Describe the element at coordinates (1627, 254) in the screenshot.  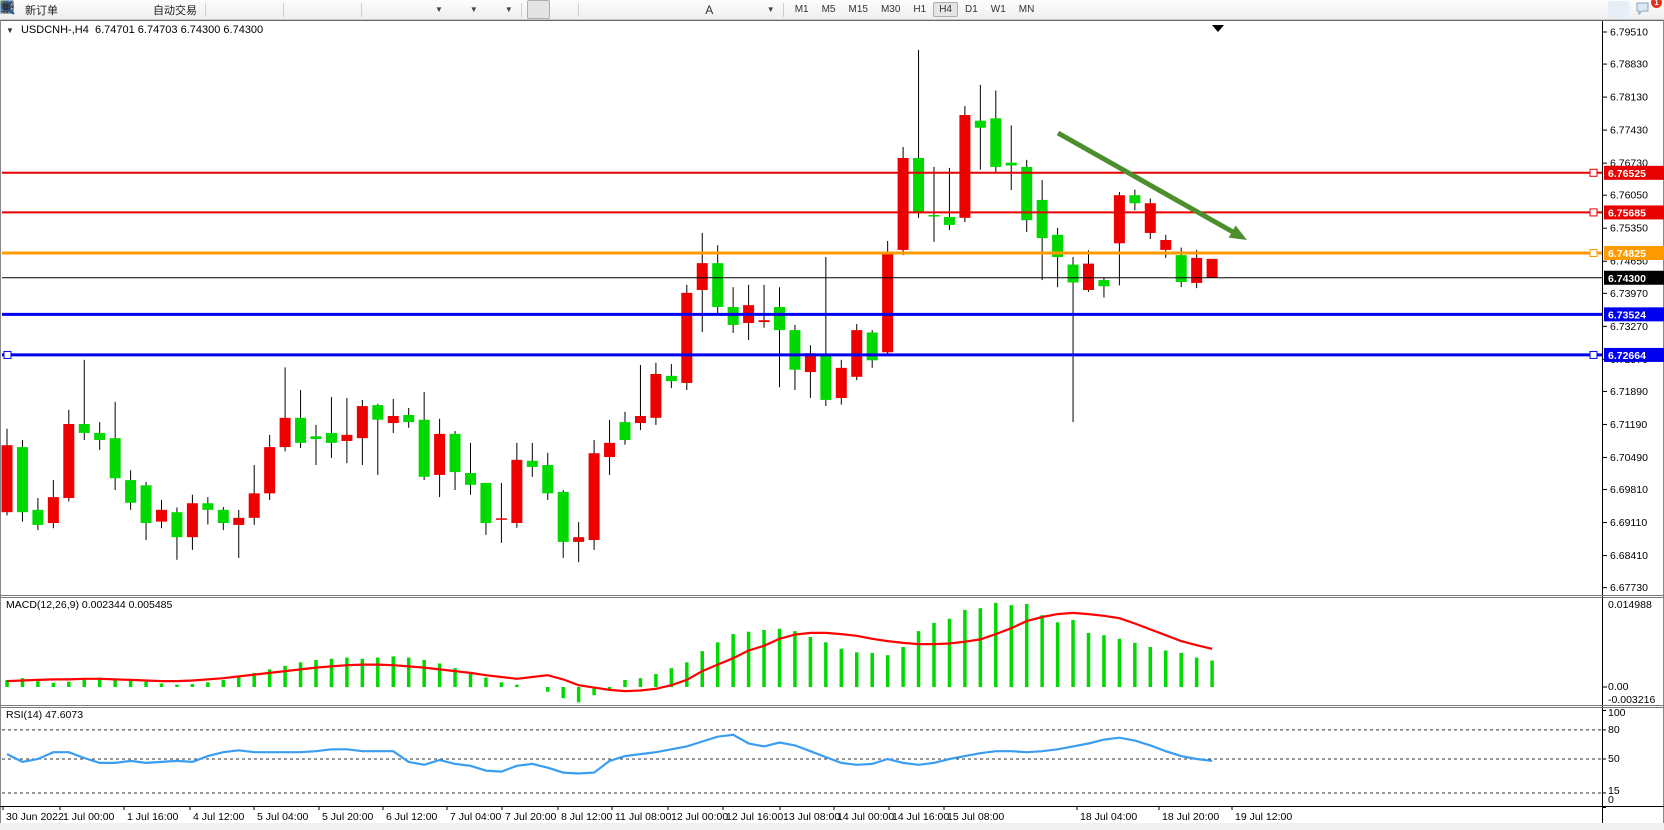
I see `svg-text: 6.74825` at that location.